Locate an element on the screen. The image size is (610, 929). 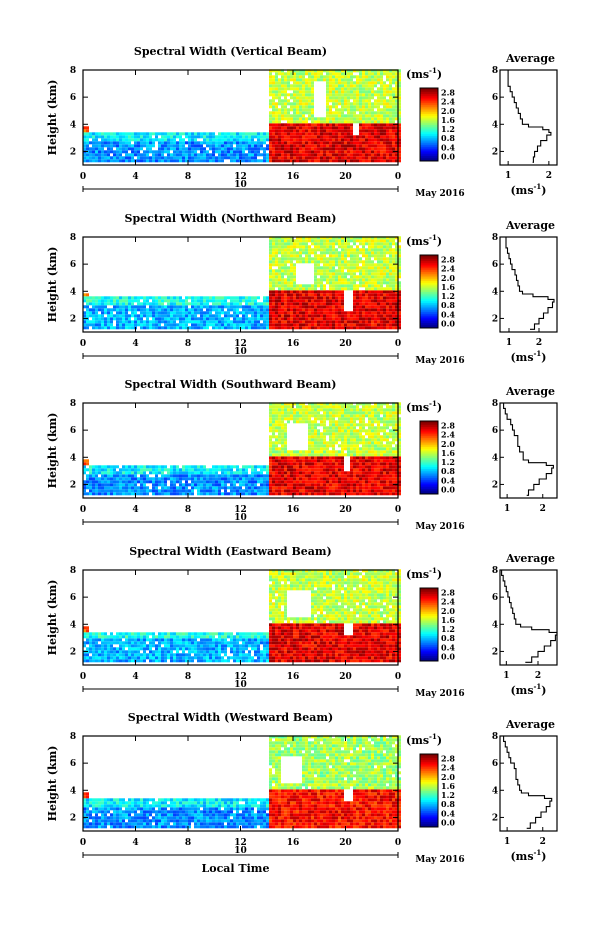
colorbar-tick-label: 1.2 is located at coordinates (448, 296).